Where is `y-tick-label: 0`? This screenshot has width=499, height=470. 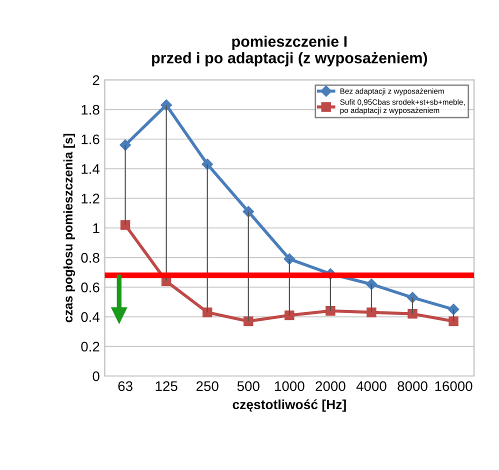 y-tick-label: 0 is located at coordinates (96, 376).